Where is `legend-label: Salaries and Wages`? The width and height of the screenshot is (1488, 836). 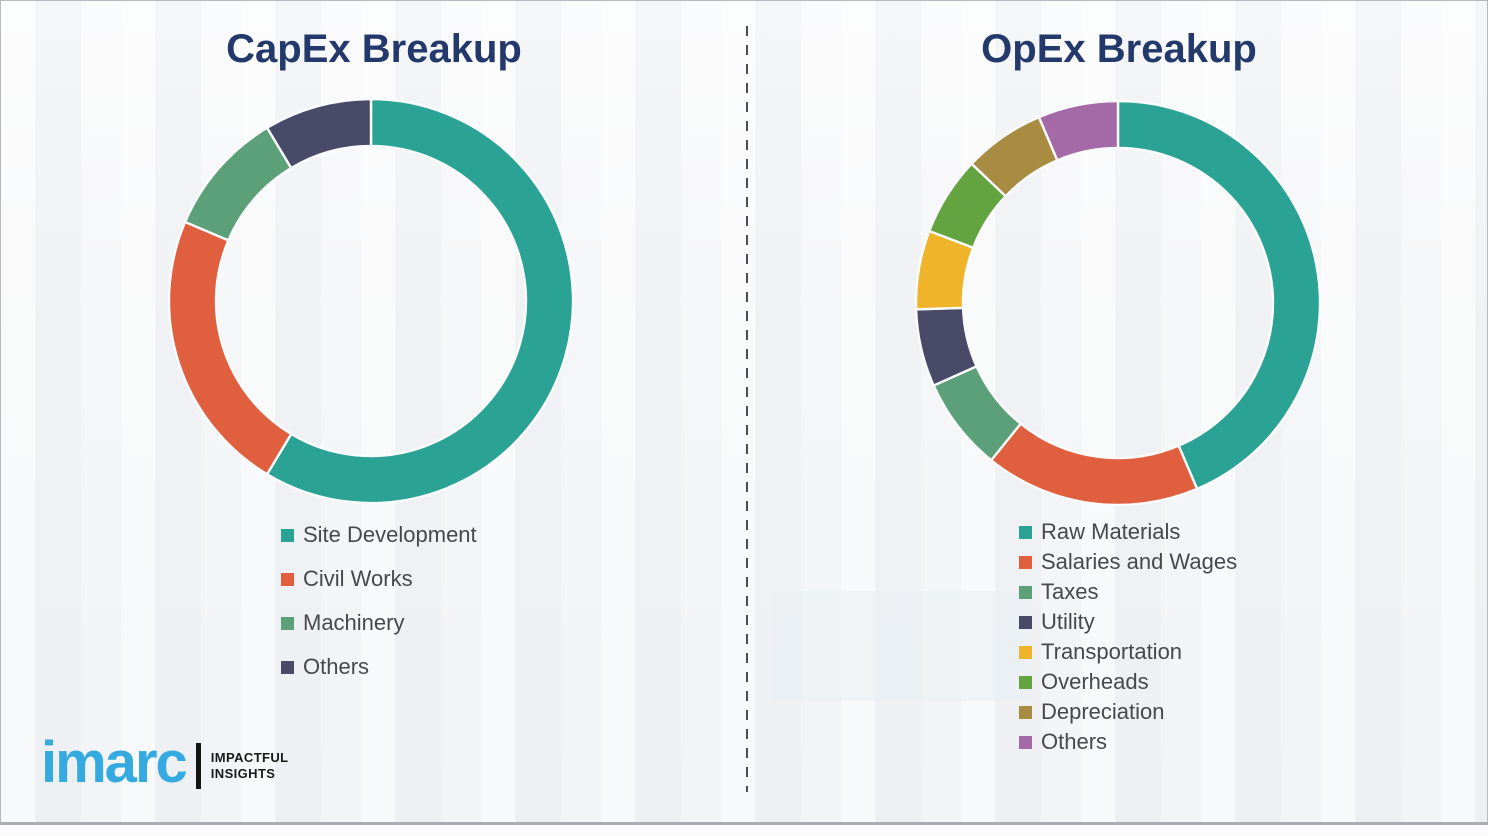
legend-label: Salaries and Wages is located at coordinates (1139, 561).